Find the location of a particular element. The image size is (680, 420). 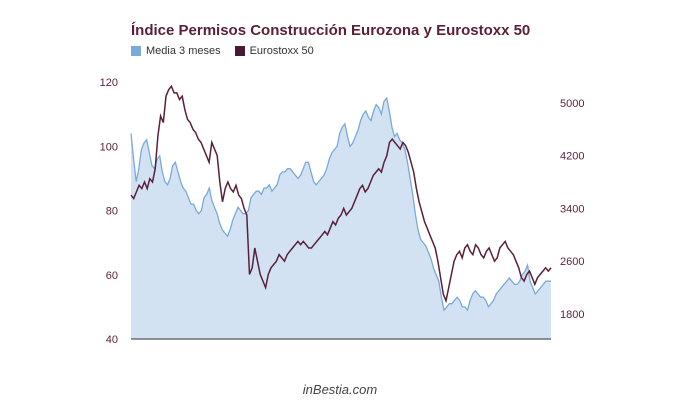

legend-item-eurostoxx: Eurostoxx 50 is located at coordinates (274, 51).